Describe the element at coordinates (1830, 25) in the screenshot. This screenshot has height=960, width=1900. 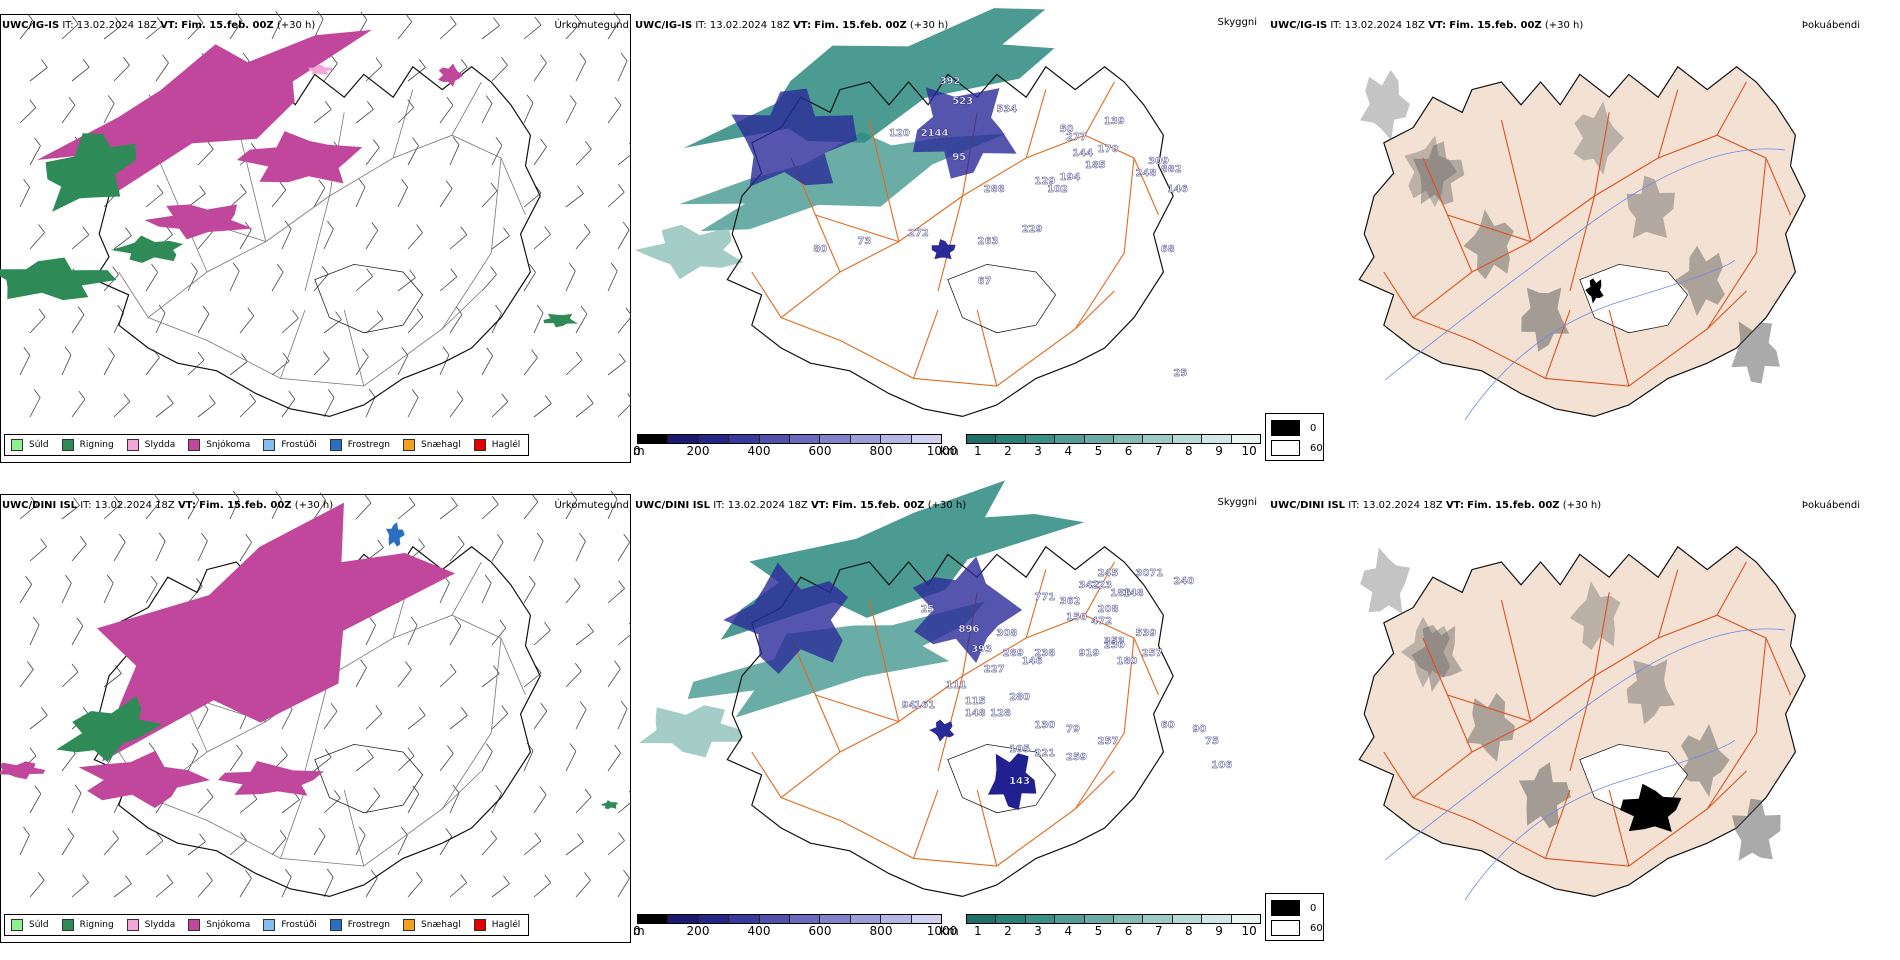
I see `panel-title: Þokuábendi` at that location.